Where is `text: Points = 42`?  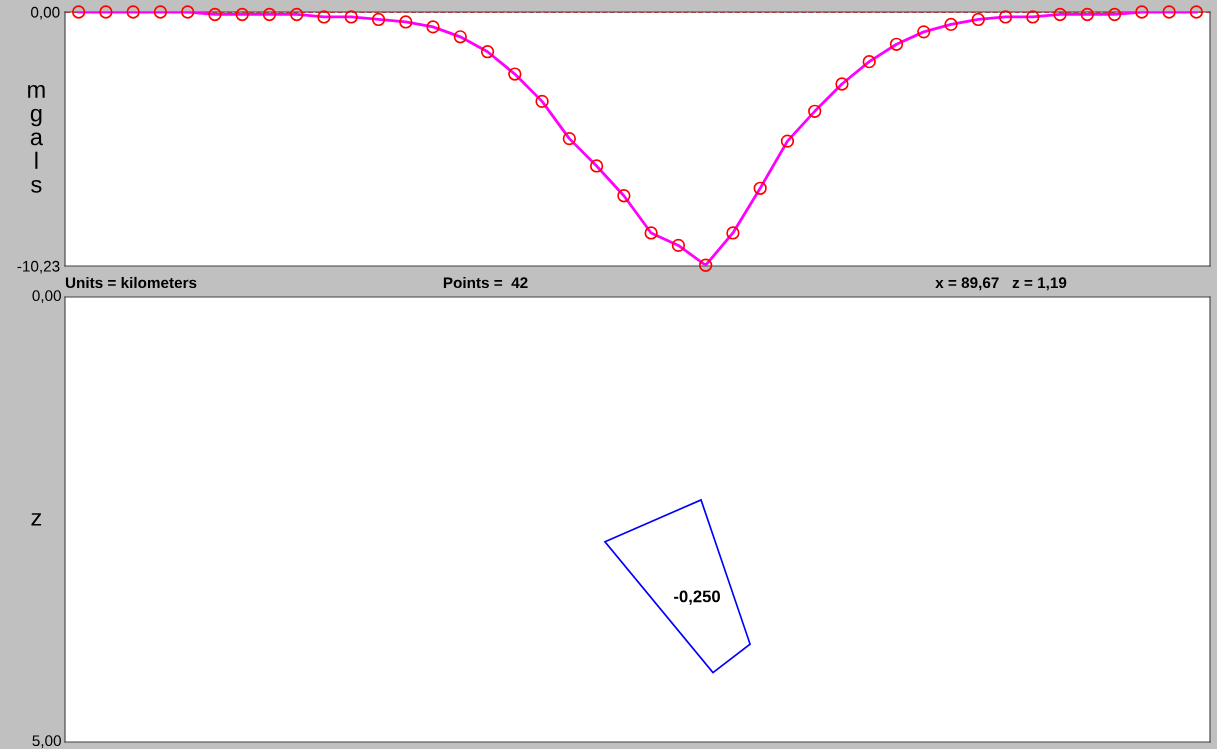
text: Points = 42 is located at coordinates (485, 282).